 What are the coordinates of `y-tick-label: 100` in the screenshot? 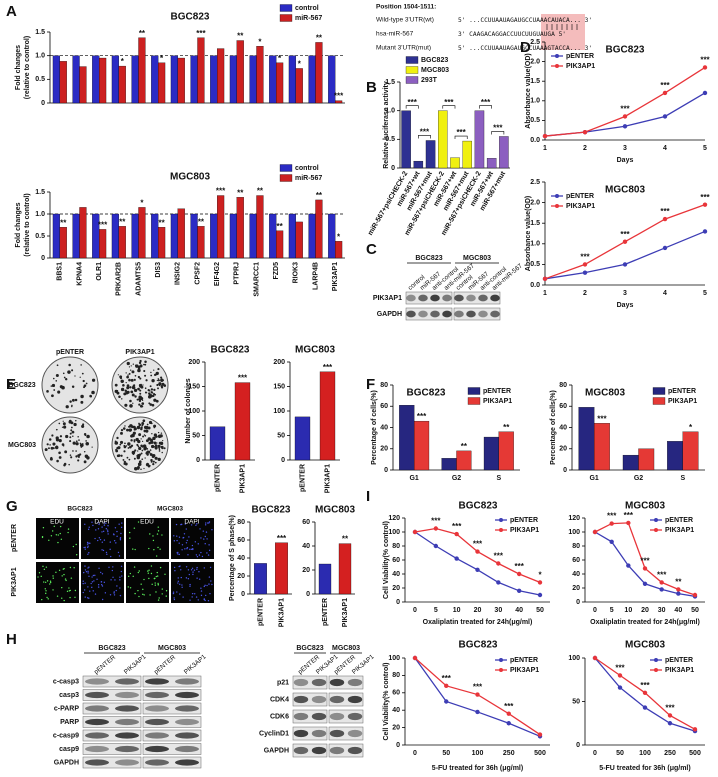 It's located at (394, 658).